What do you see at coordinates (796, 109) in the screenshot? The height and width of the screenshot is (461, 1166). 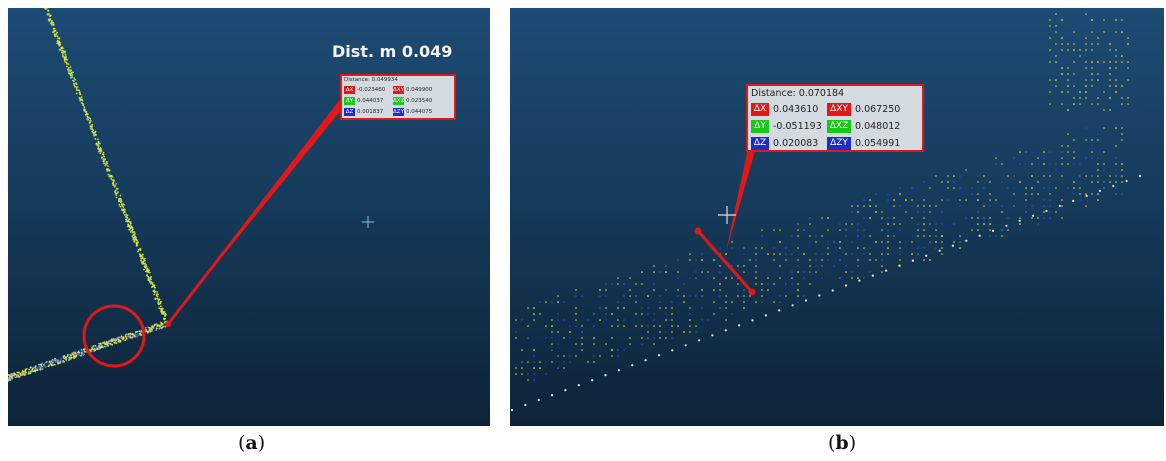 I see `delta-x-value: 0.043610` at bounding box center [796, 109].